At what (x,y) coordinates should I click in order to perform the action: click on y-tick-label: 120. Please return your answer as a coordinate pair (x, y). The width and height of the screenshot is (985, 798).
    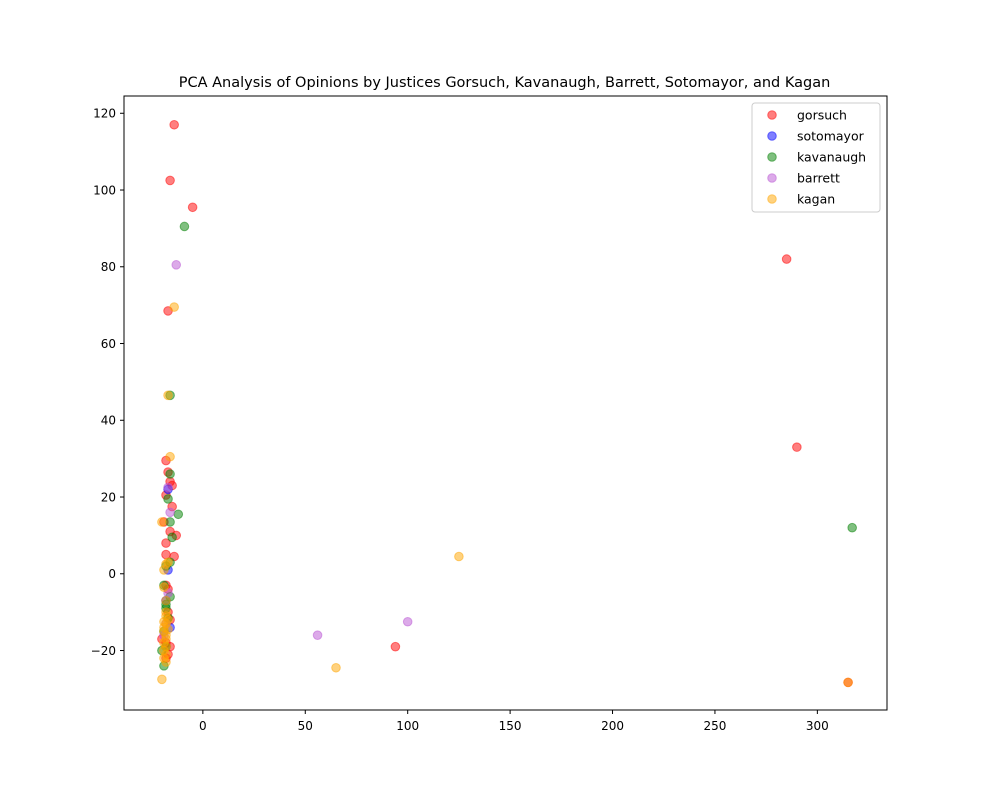
    Looking at the image, I should click on (104, 114).